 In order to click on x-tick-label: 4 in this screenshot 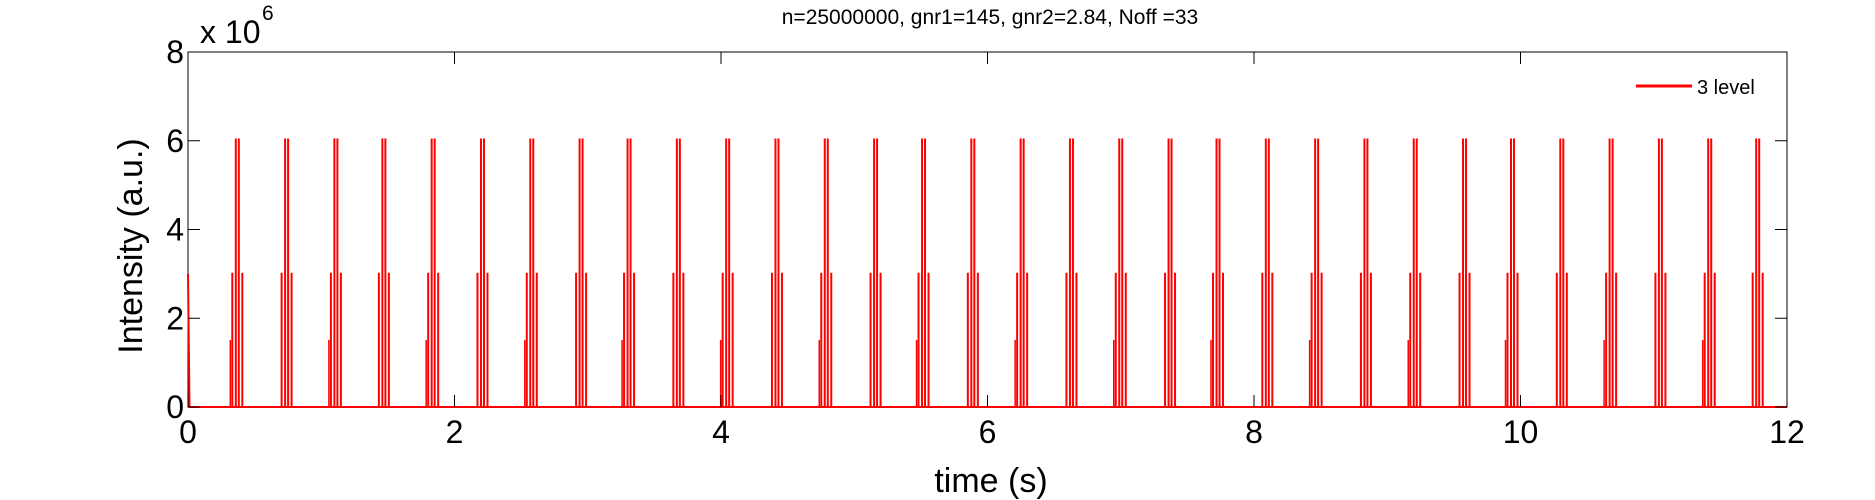, I will do `click(721, 432)`.